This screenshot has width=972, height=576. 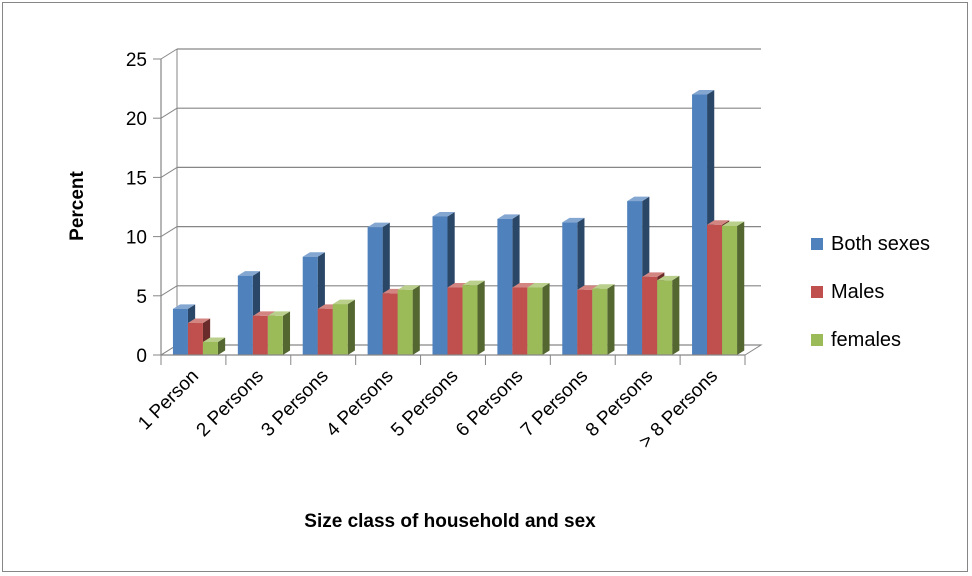 What do you see at coordinates (136, 238) in the screenshot?
I see `y-tick-label: 10` at bounding box center [136, 238].